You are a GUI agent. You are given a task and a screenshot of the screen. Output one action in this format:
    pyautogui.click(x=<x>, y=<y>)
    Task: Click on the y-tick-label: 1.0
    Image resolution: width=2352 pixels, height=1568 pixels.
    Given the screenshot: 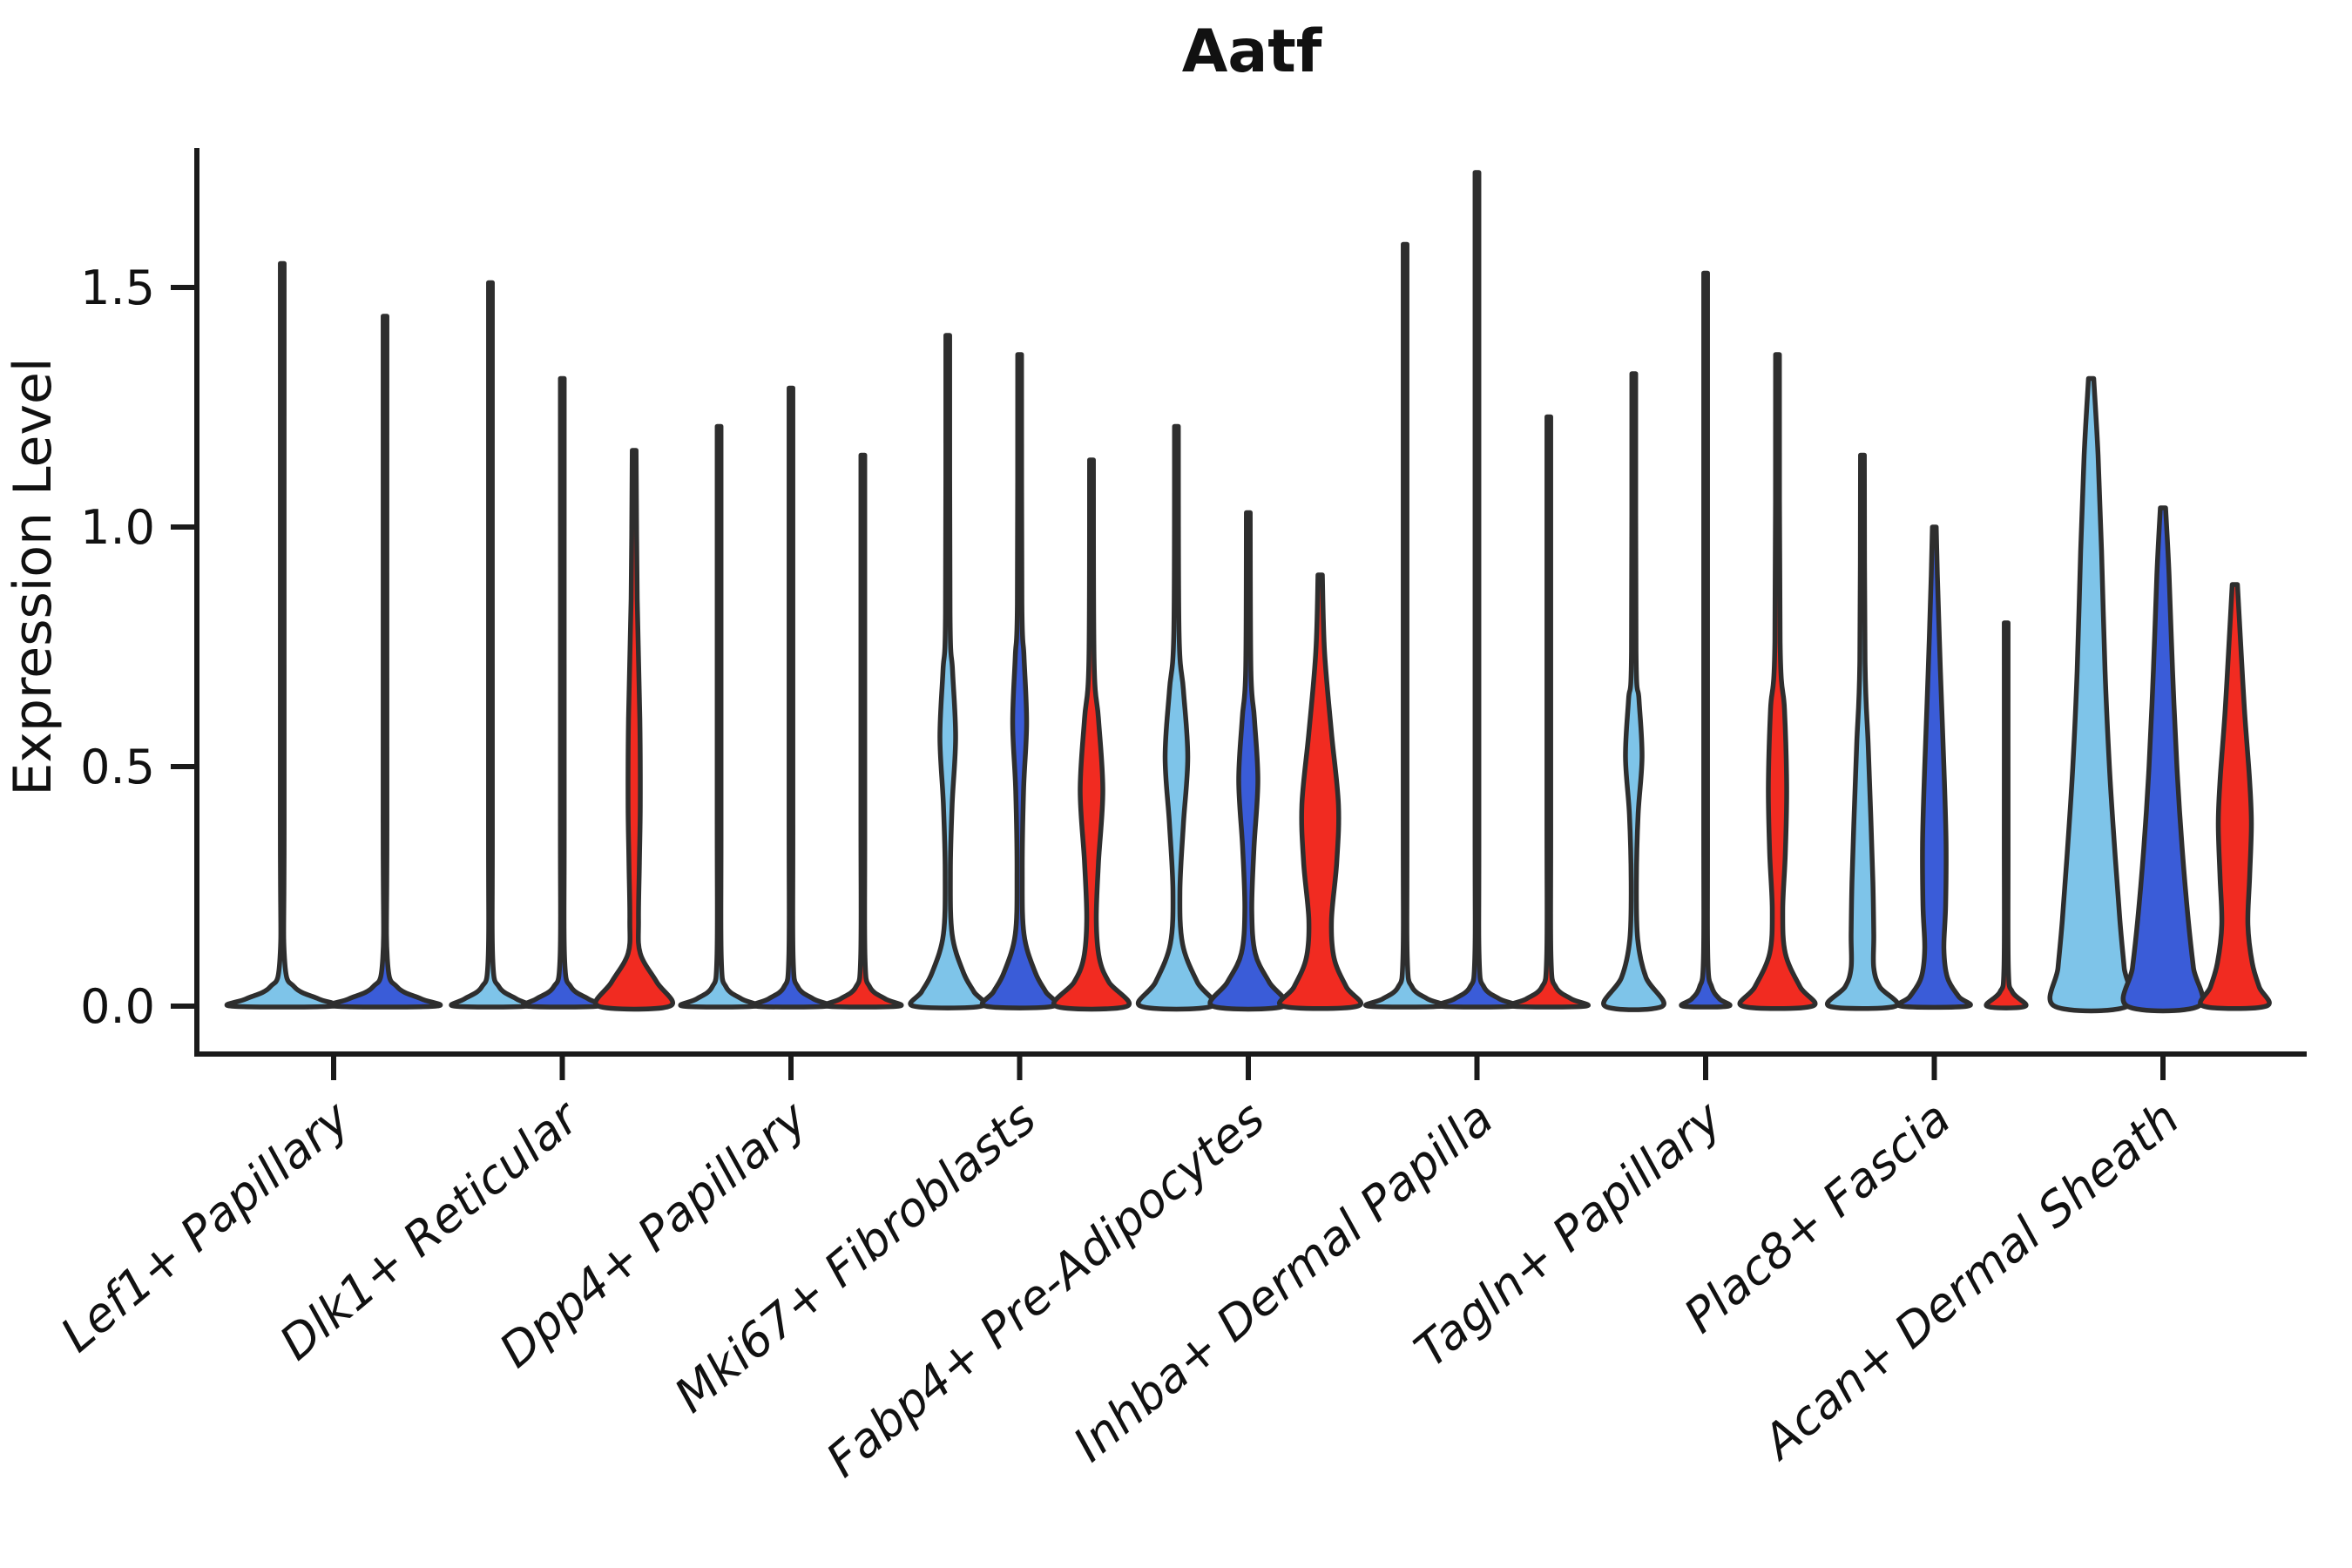 What is the action you would take?
    pyautogui.click(x=118, y=527)
    